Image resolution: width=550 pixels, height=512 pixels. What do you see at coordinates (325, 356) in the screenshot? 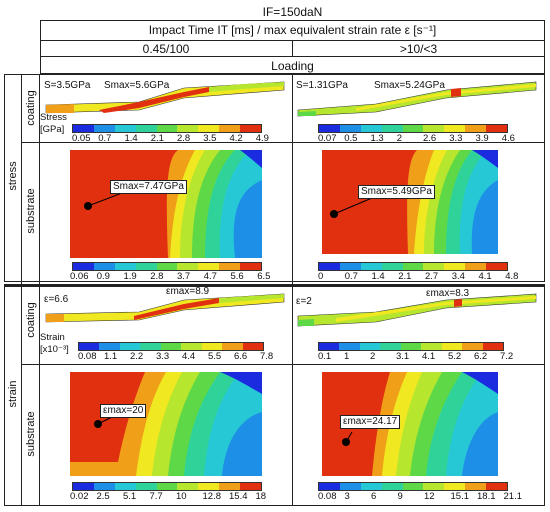
I see `colorbar-tick-label: 0.1` at bounding box center [325, 356].